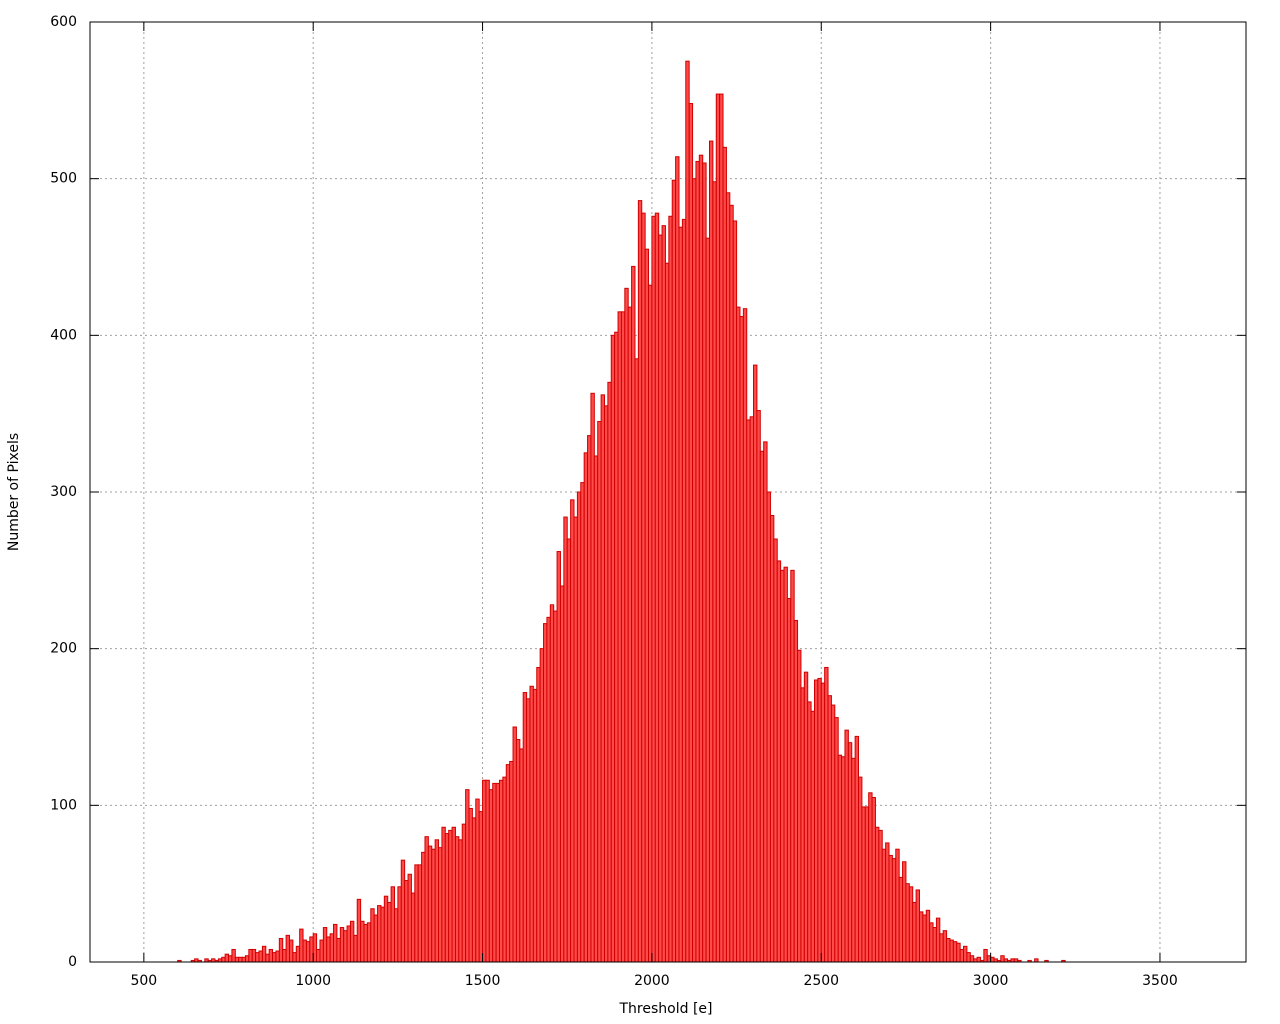  I want to click on y-tick-label: 500, so click(63, 179).